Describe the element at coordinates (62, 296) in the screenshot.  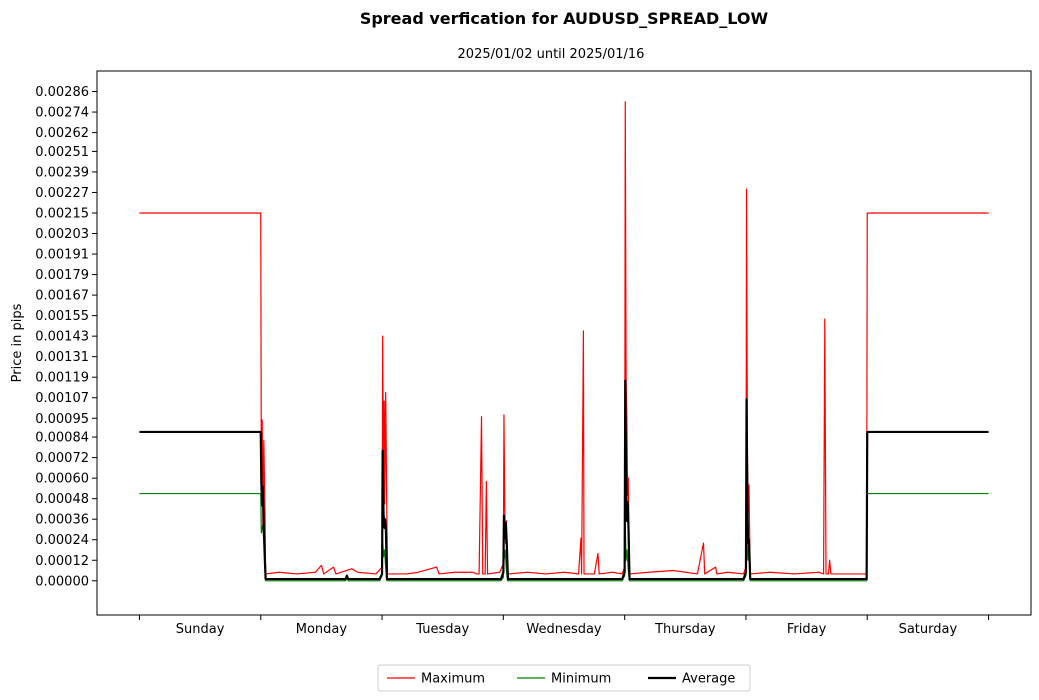
I see `y-tick-label: 0.00167` at that location.